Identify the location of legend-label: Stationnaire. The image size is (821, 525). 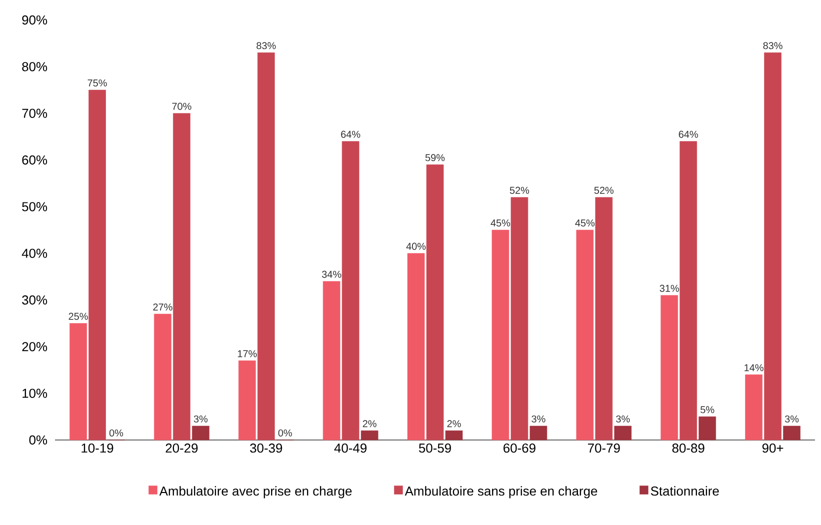
(684, 491).